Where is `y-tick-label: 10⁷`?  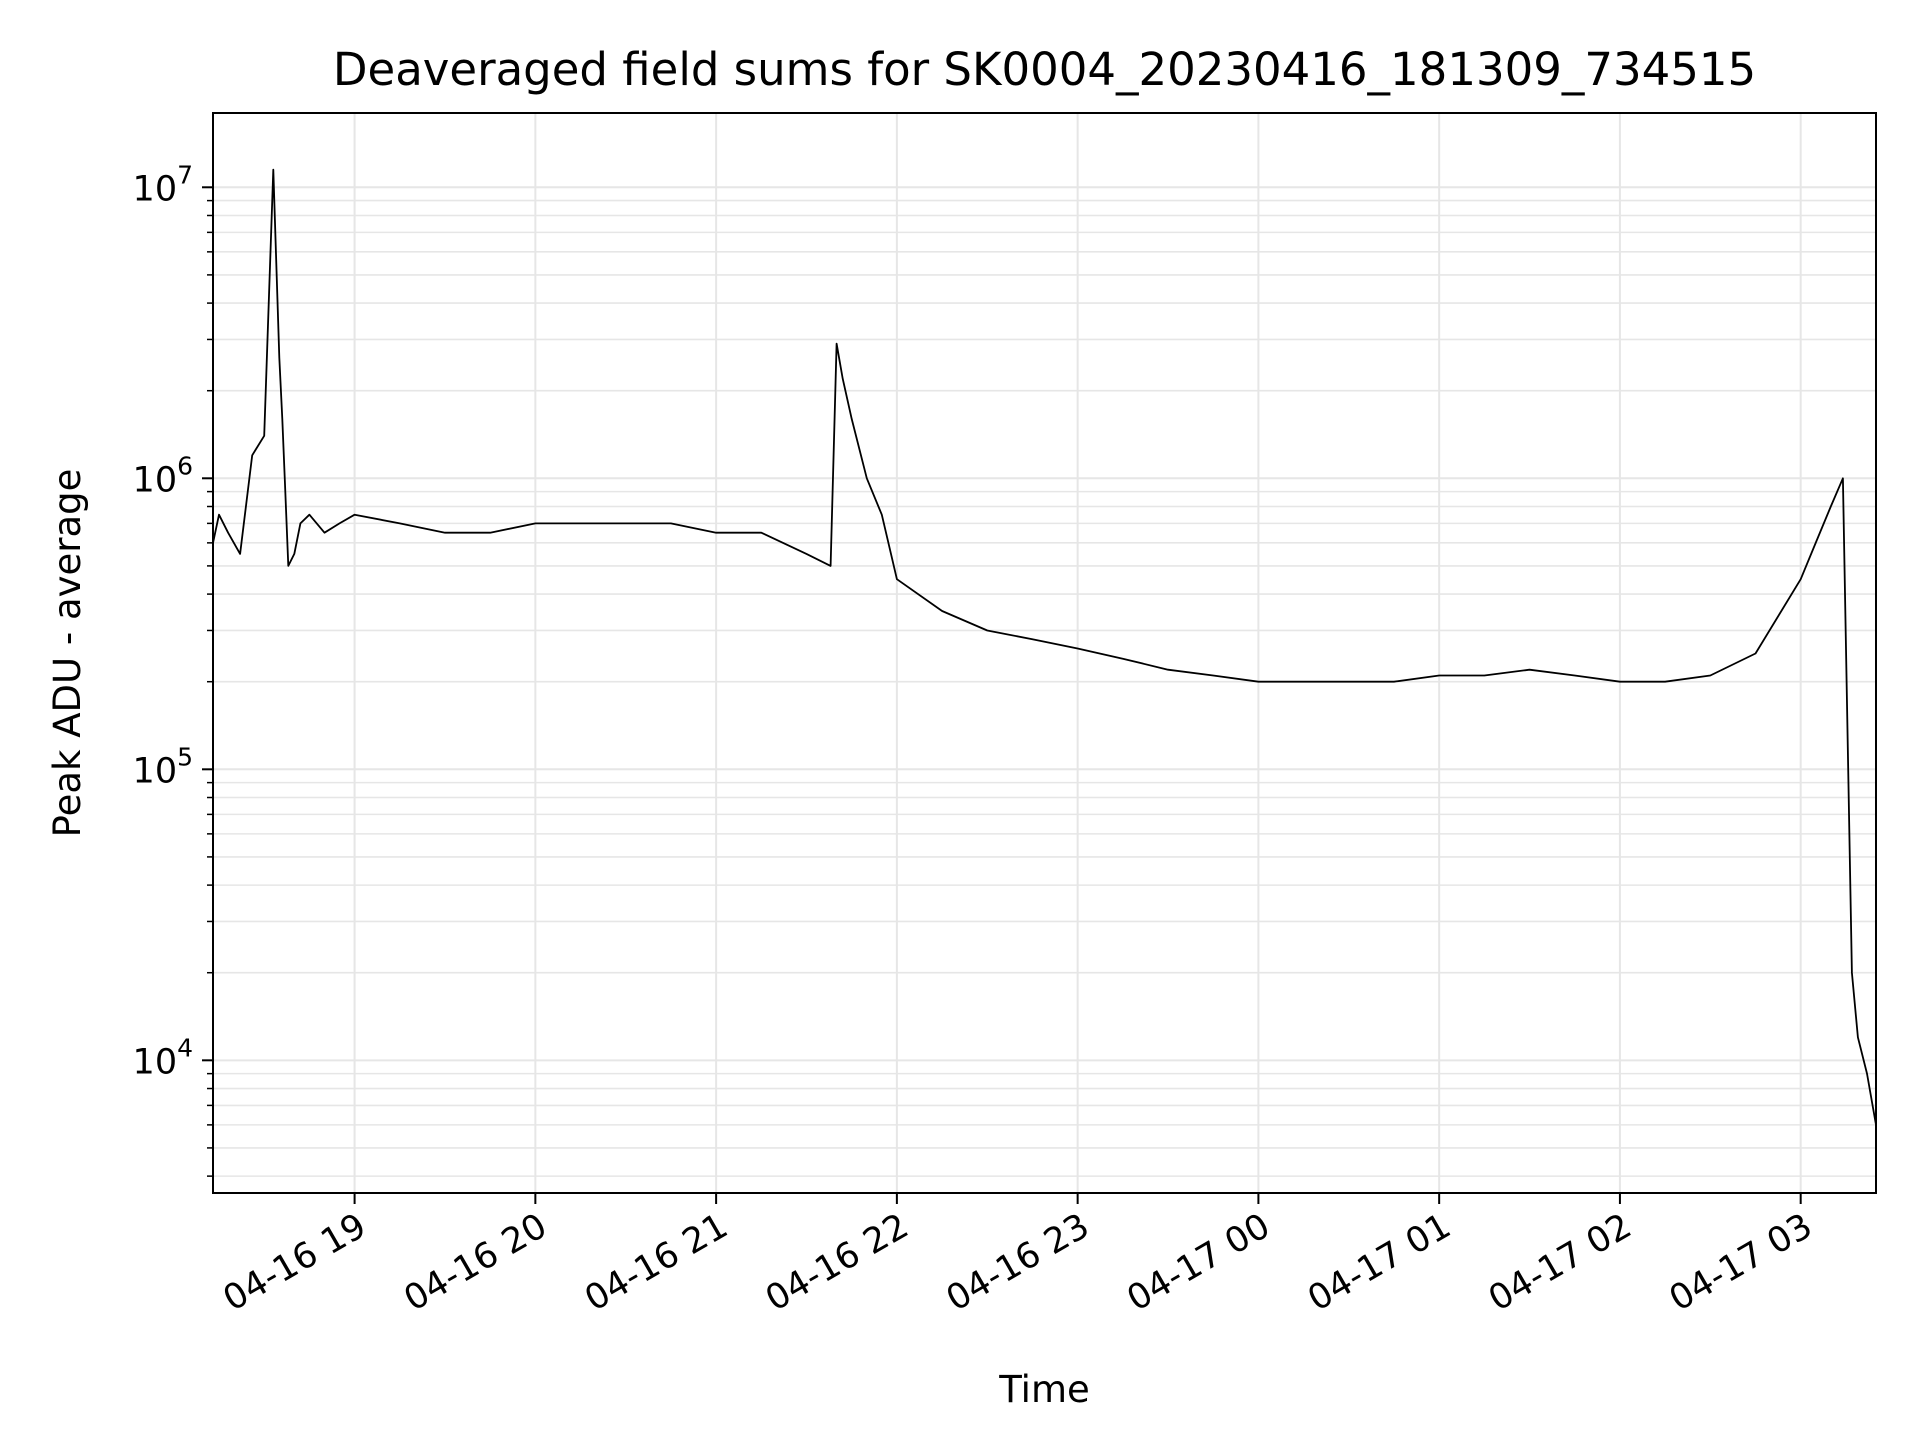
y-tick-label: 10⁷ is located at coordinates (163, 184).